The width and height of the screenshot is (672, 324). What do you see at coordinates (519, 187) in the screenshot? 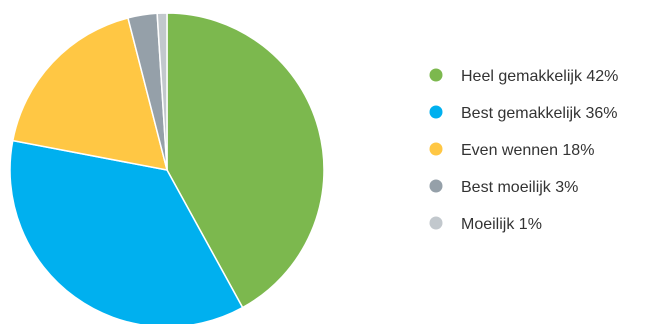
I see `legend-label-3: Best moeilijk 3%` at bounding box center [519, 187].